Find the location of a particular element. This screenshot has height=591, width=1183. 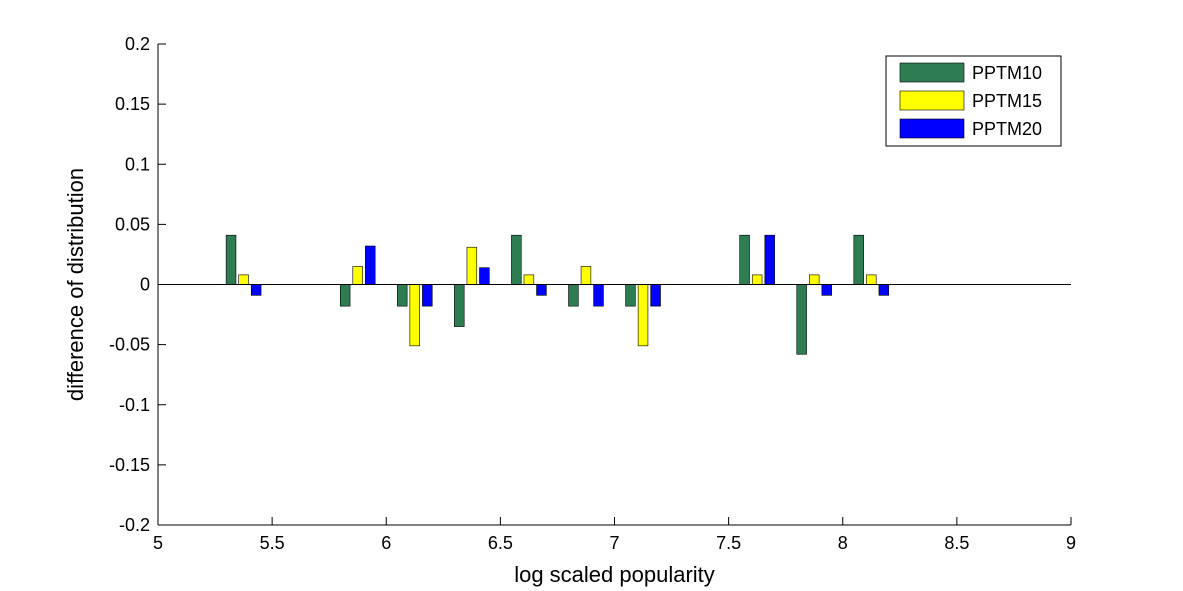

y-tick-label: 0.15 is located at coordinates (132, 104).